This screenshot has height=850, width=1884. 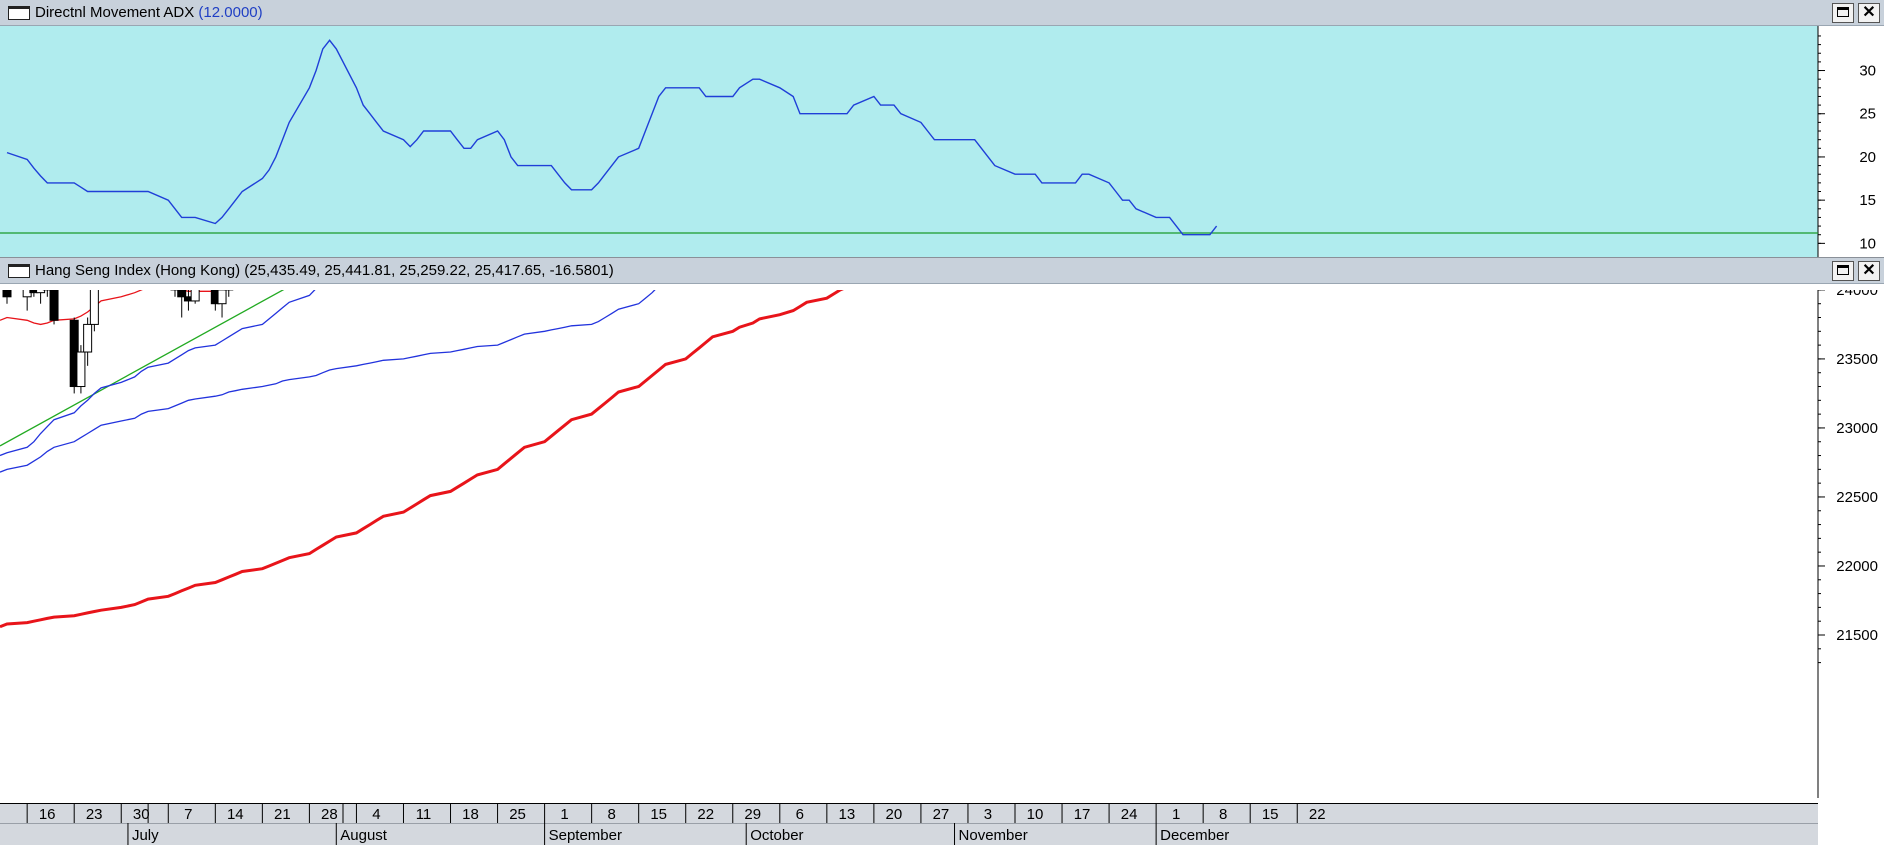 What do you see at coordinates (894, 814) in the screenshot?
I see `date-tick-label: 20` at bounding box center [894, 814].